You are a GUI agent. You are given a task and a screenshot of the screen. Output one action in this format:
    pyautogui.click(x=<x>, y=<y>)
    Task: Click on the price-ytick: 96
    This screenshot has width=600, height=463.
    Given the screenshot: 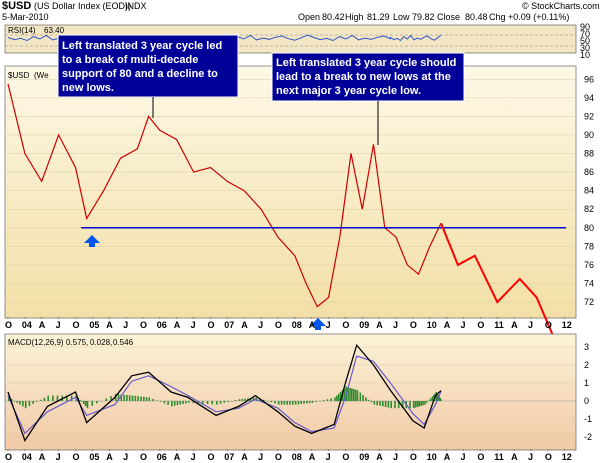 What is the action you would take?
    pyautogui.click(x=589, y=79)
    